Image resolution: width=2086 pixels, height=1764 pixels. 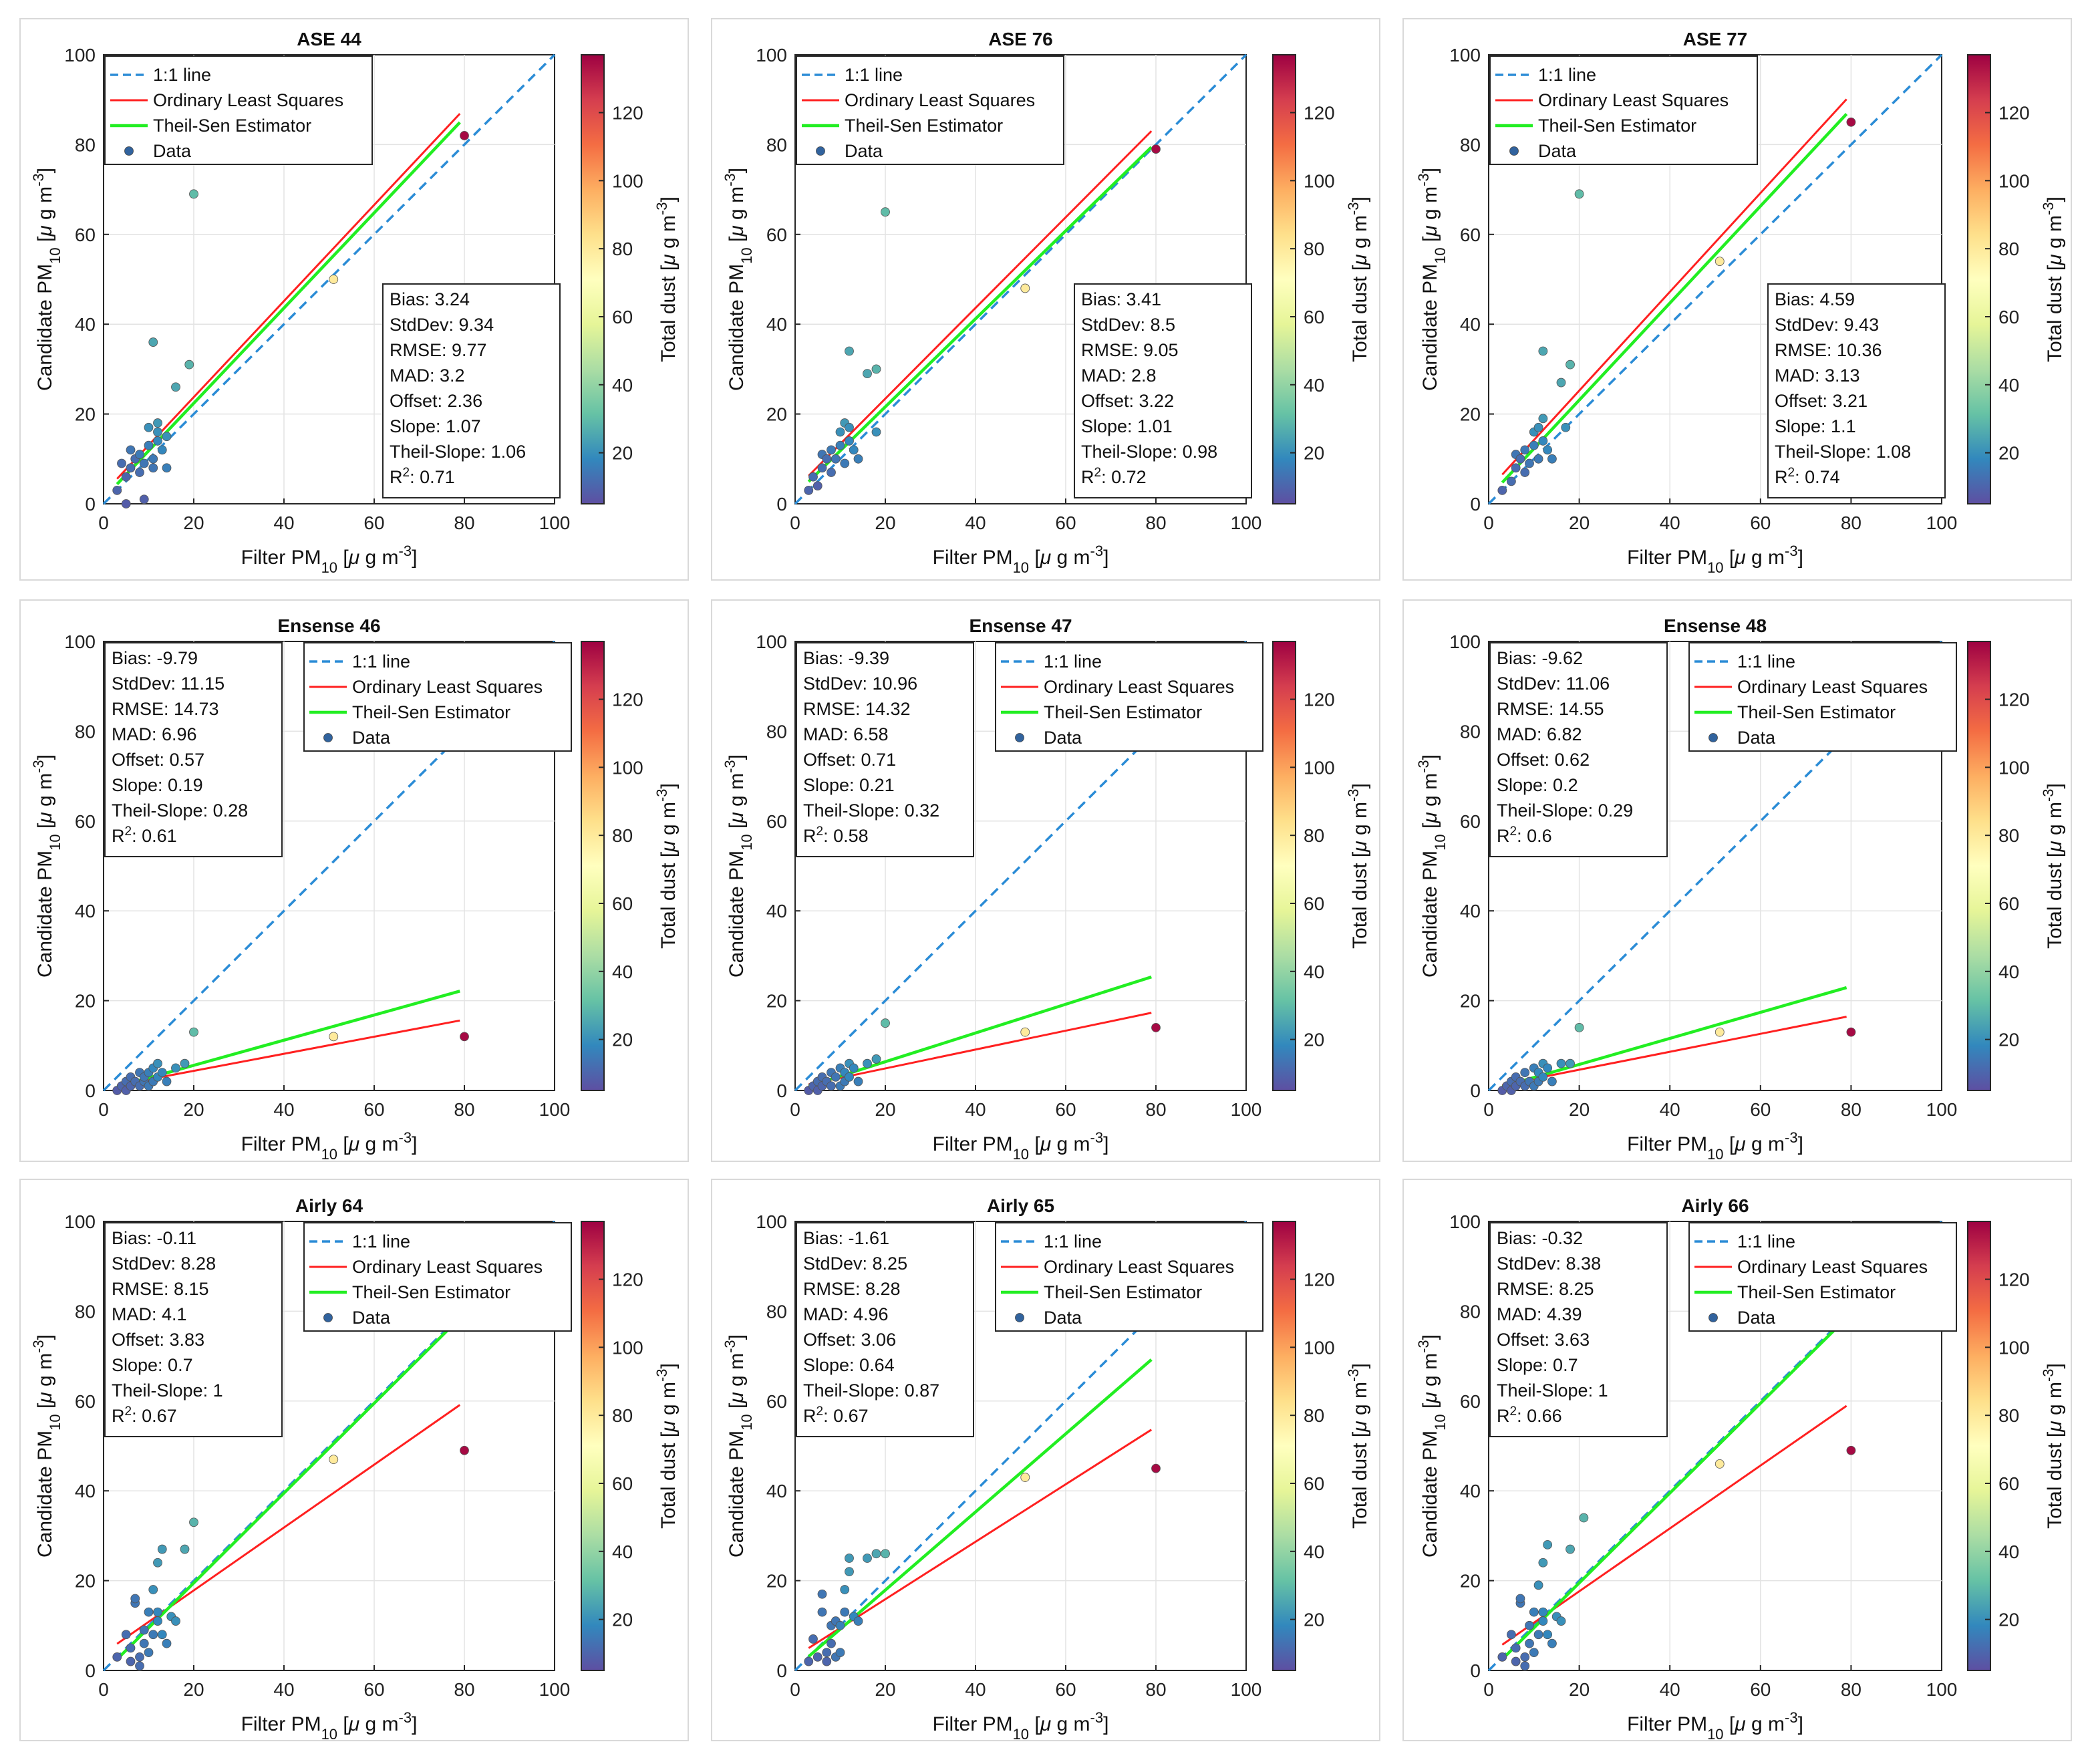 I want to click on colorbar-tick-label: 60, so click(x=622, y=1483).